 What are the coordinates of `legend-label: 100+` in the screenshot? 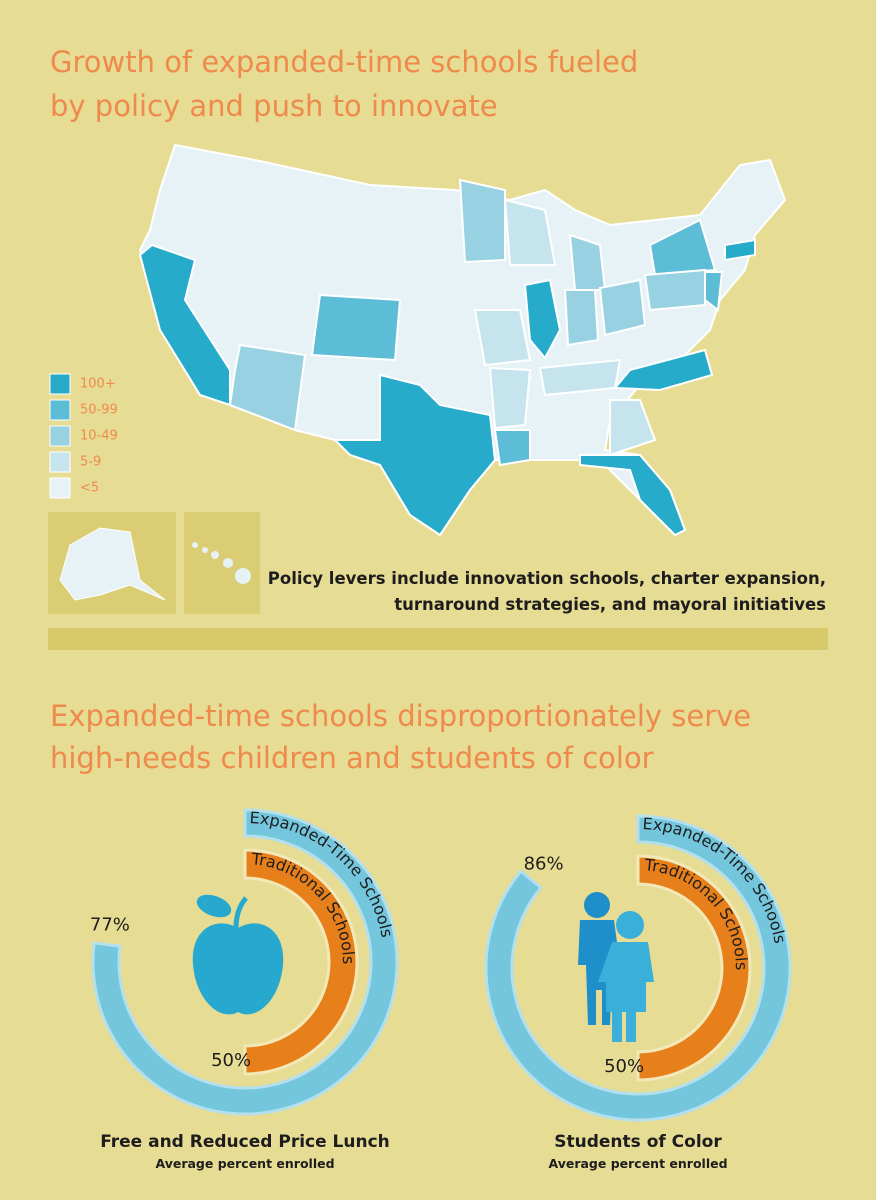 It's located at (98, 384).